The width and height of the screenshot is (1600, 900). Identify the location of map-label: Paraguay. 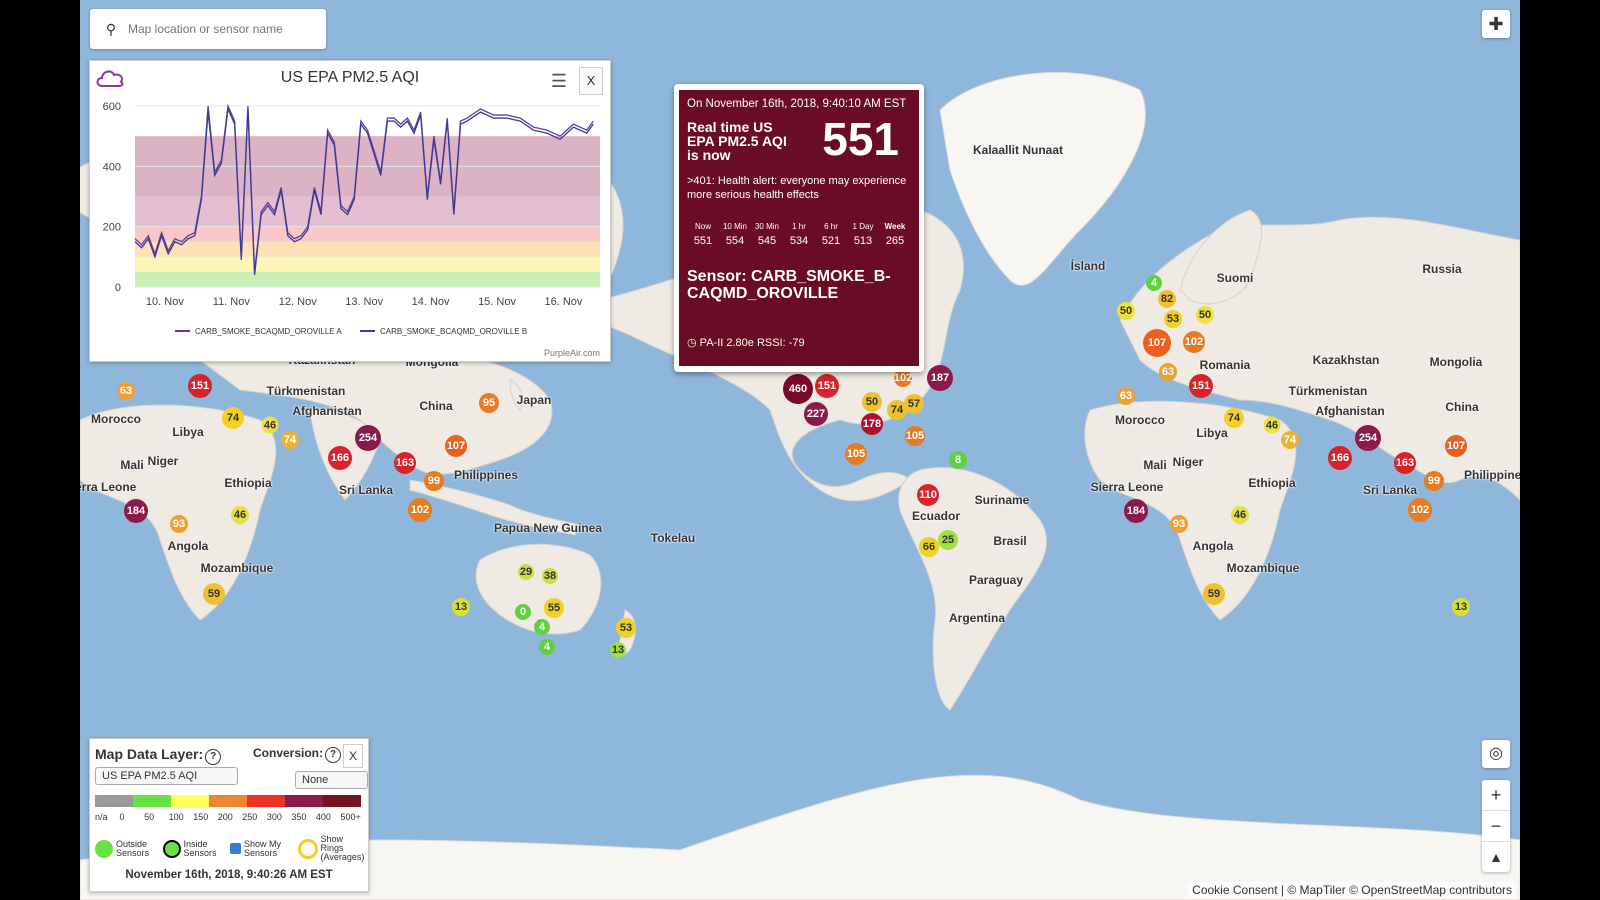
(996, 580).